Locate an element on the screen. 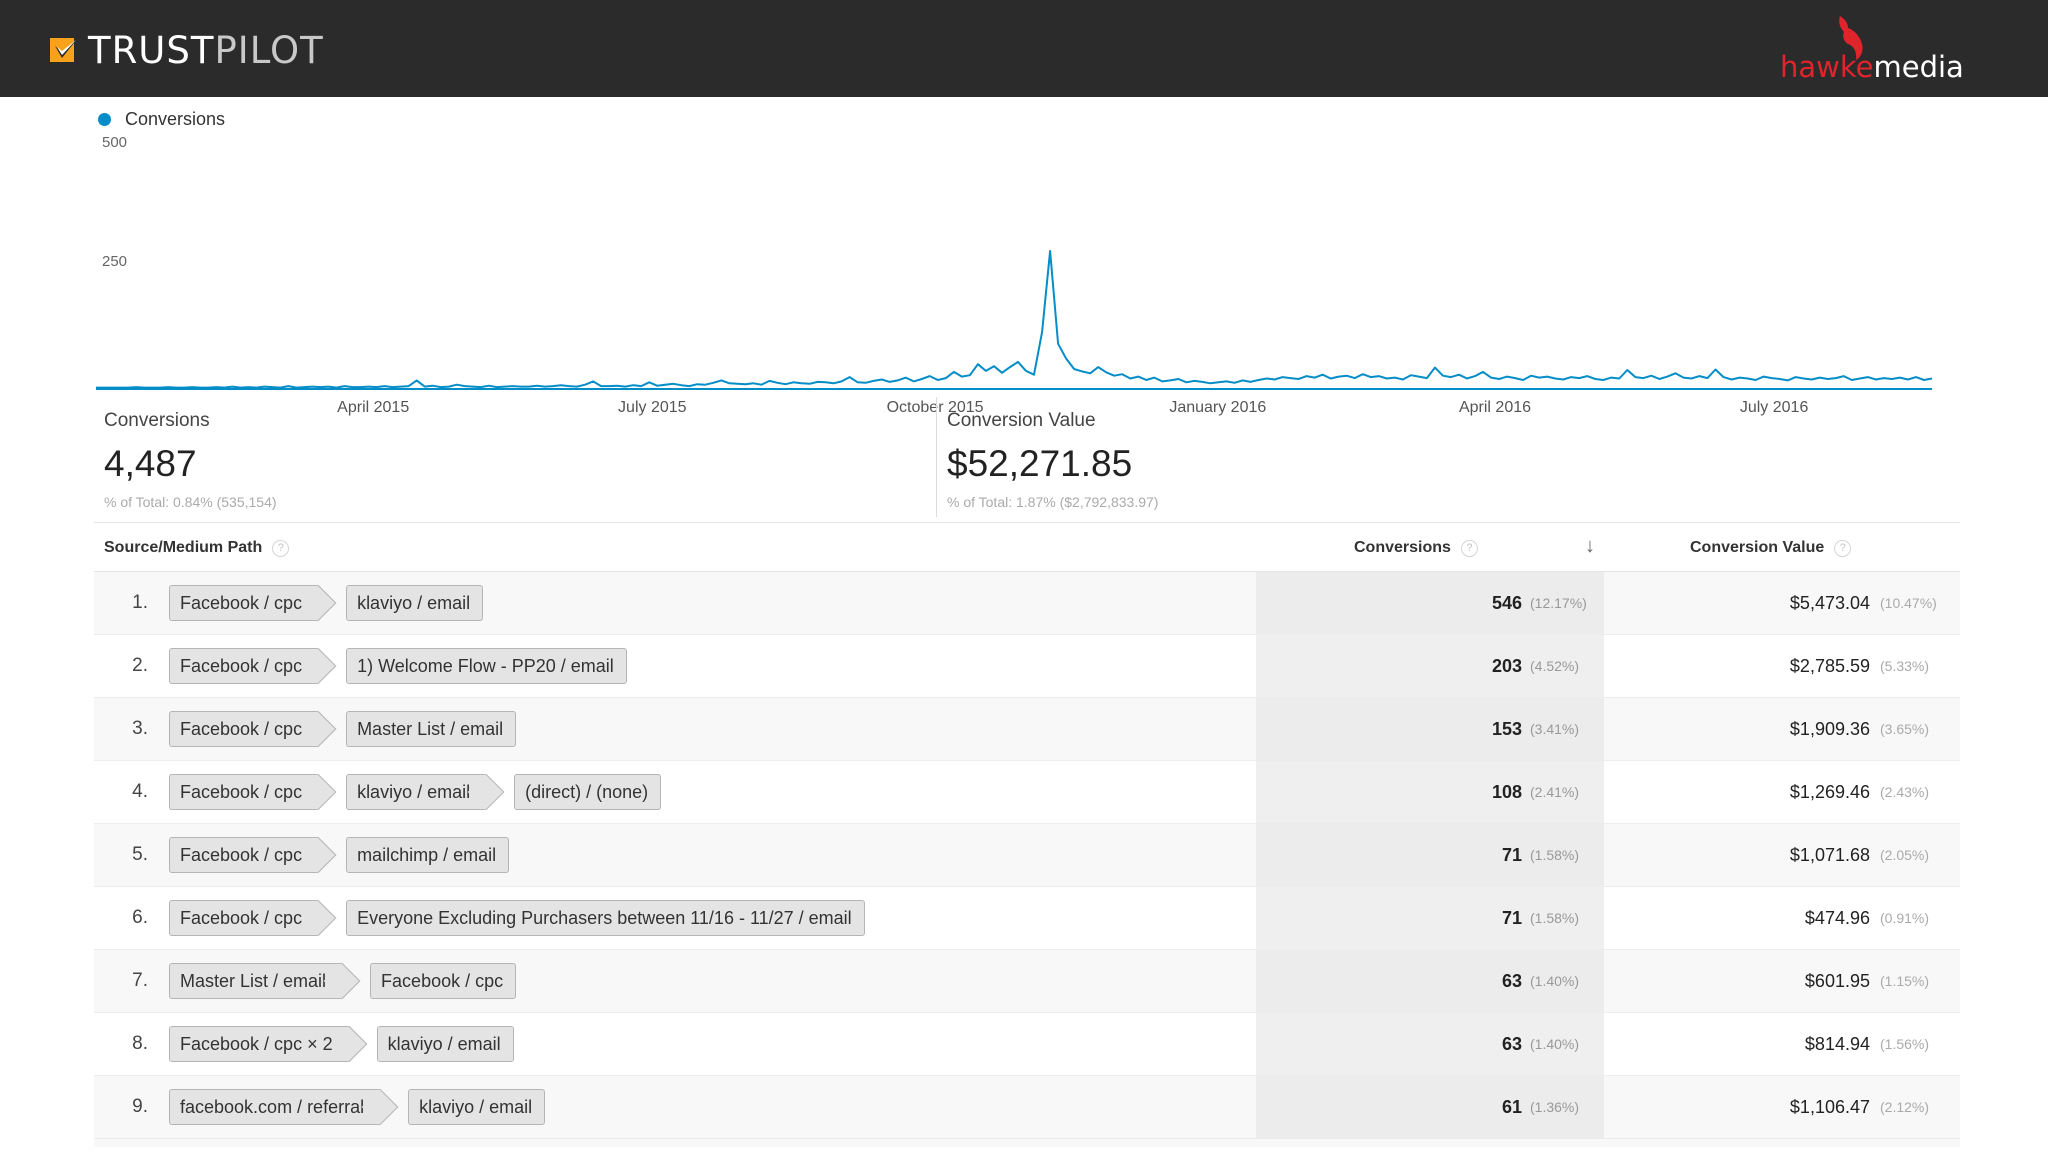 This screenshot has width=2048, height=1152. y-tick-label: 500 is located at coordinates (114, 144).